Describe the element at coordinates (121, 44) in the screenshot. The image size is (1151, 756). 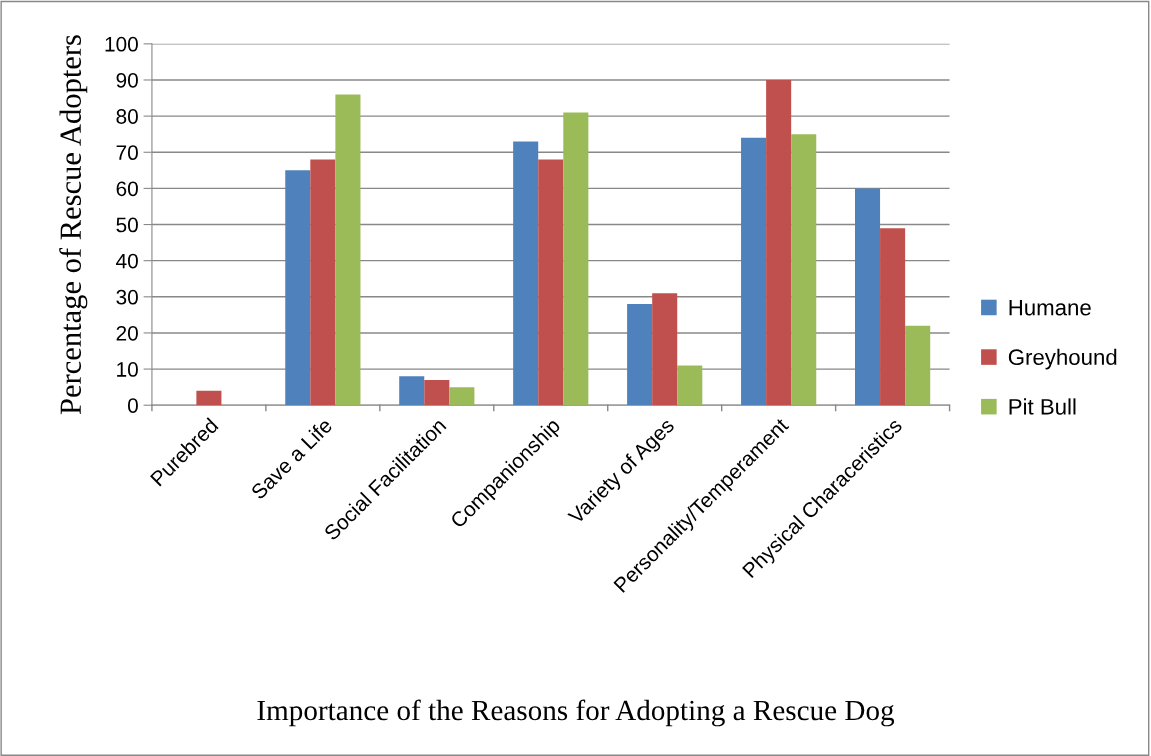
I see `y-tick-label: 100` at that location.